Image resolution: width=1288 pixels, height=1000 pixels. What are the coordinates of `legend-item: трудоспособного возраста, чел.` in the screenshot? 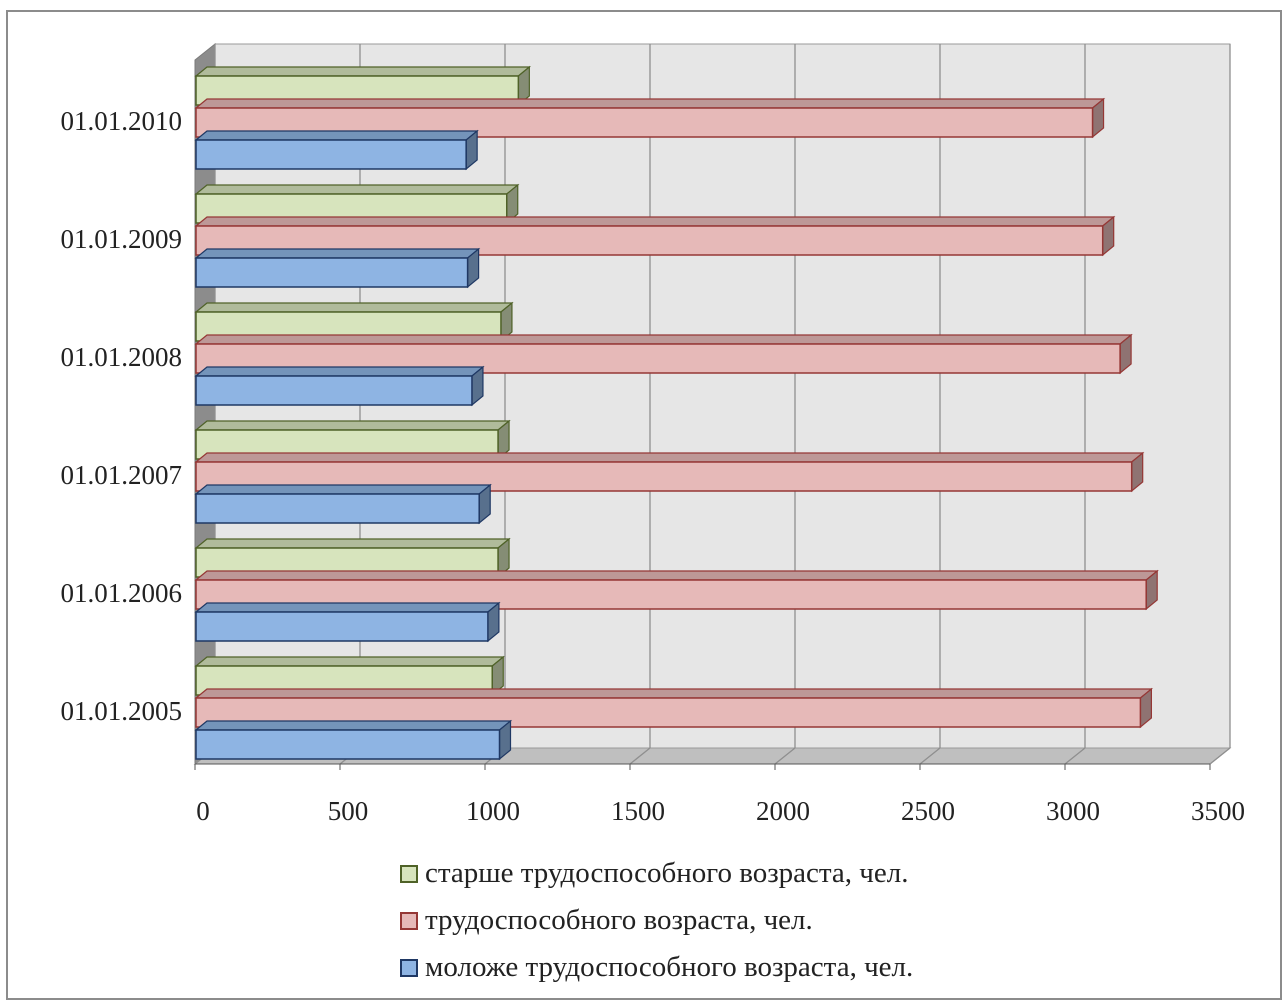 It's located at (656, 920).